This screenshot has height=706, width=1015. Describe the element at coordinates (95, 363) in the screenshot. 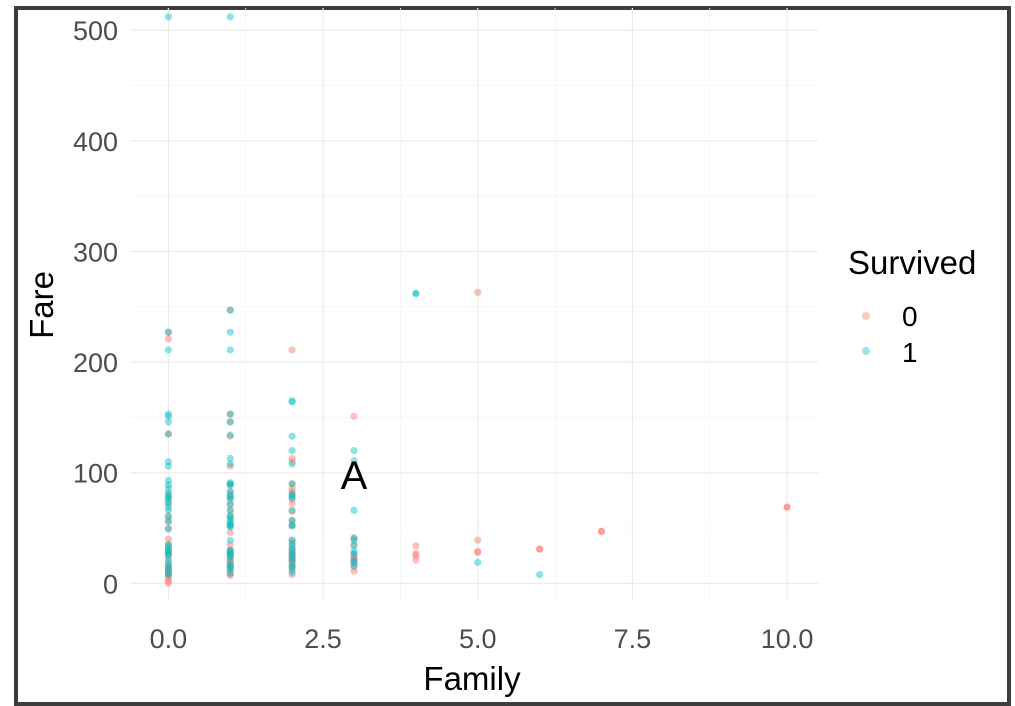

I see `y-tick-label: 200` at that location.